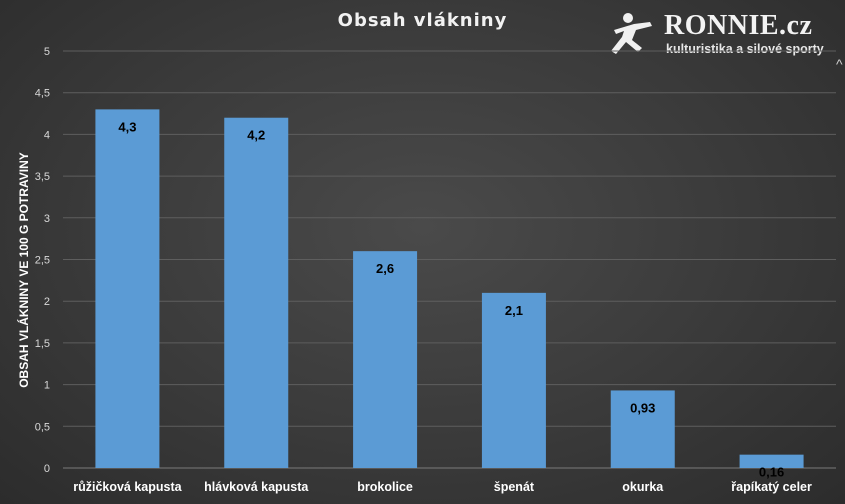 This screenshot has width=845, height=504. What do you see at coordinates (42, 177) in the screenshot?
I see `y-tick-label: 3,5` at bounding box center [42, 177].